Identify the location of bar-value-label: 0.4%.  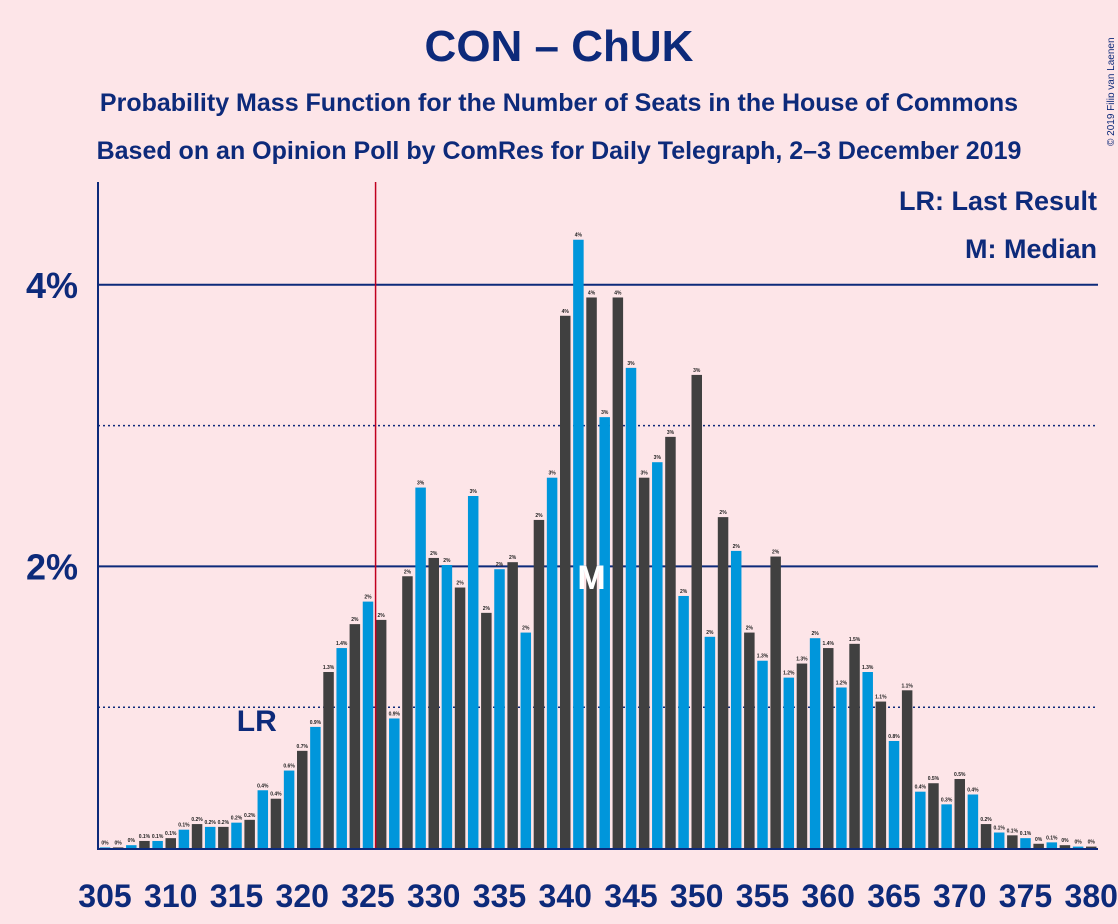
(263, 786).